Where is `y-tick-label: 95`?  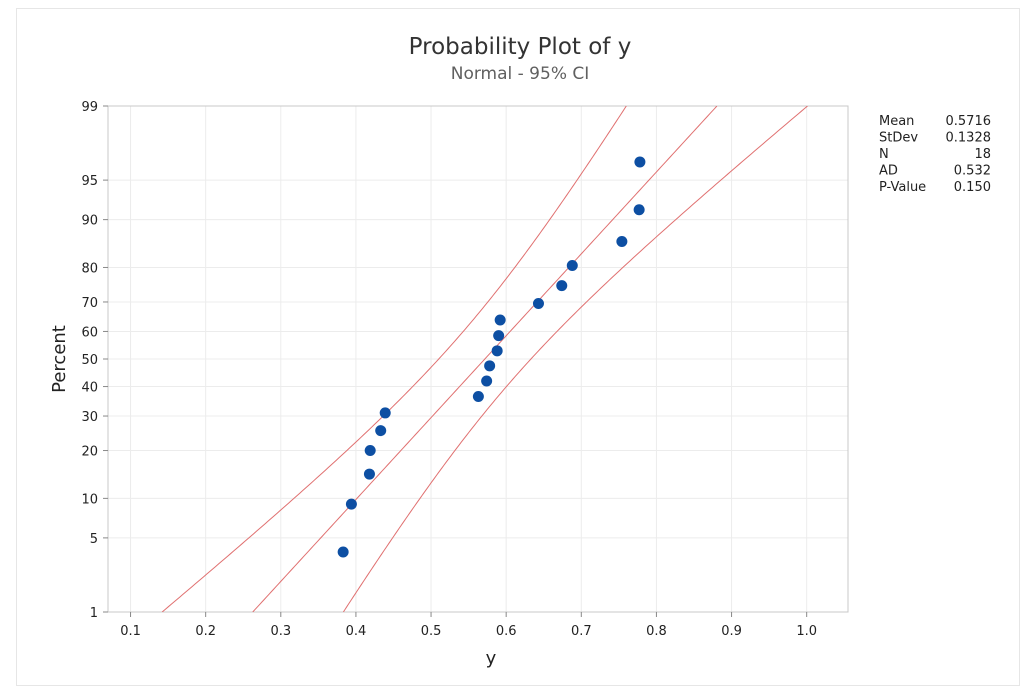
y-tick-label: 95 is located at coordinates (89, 181).